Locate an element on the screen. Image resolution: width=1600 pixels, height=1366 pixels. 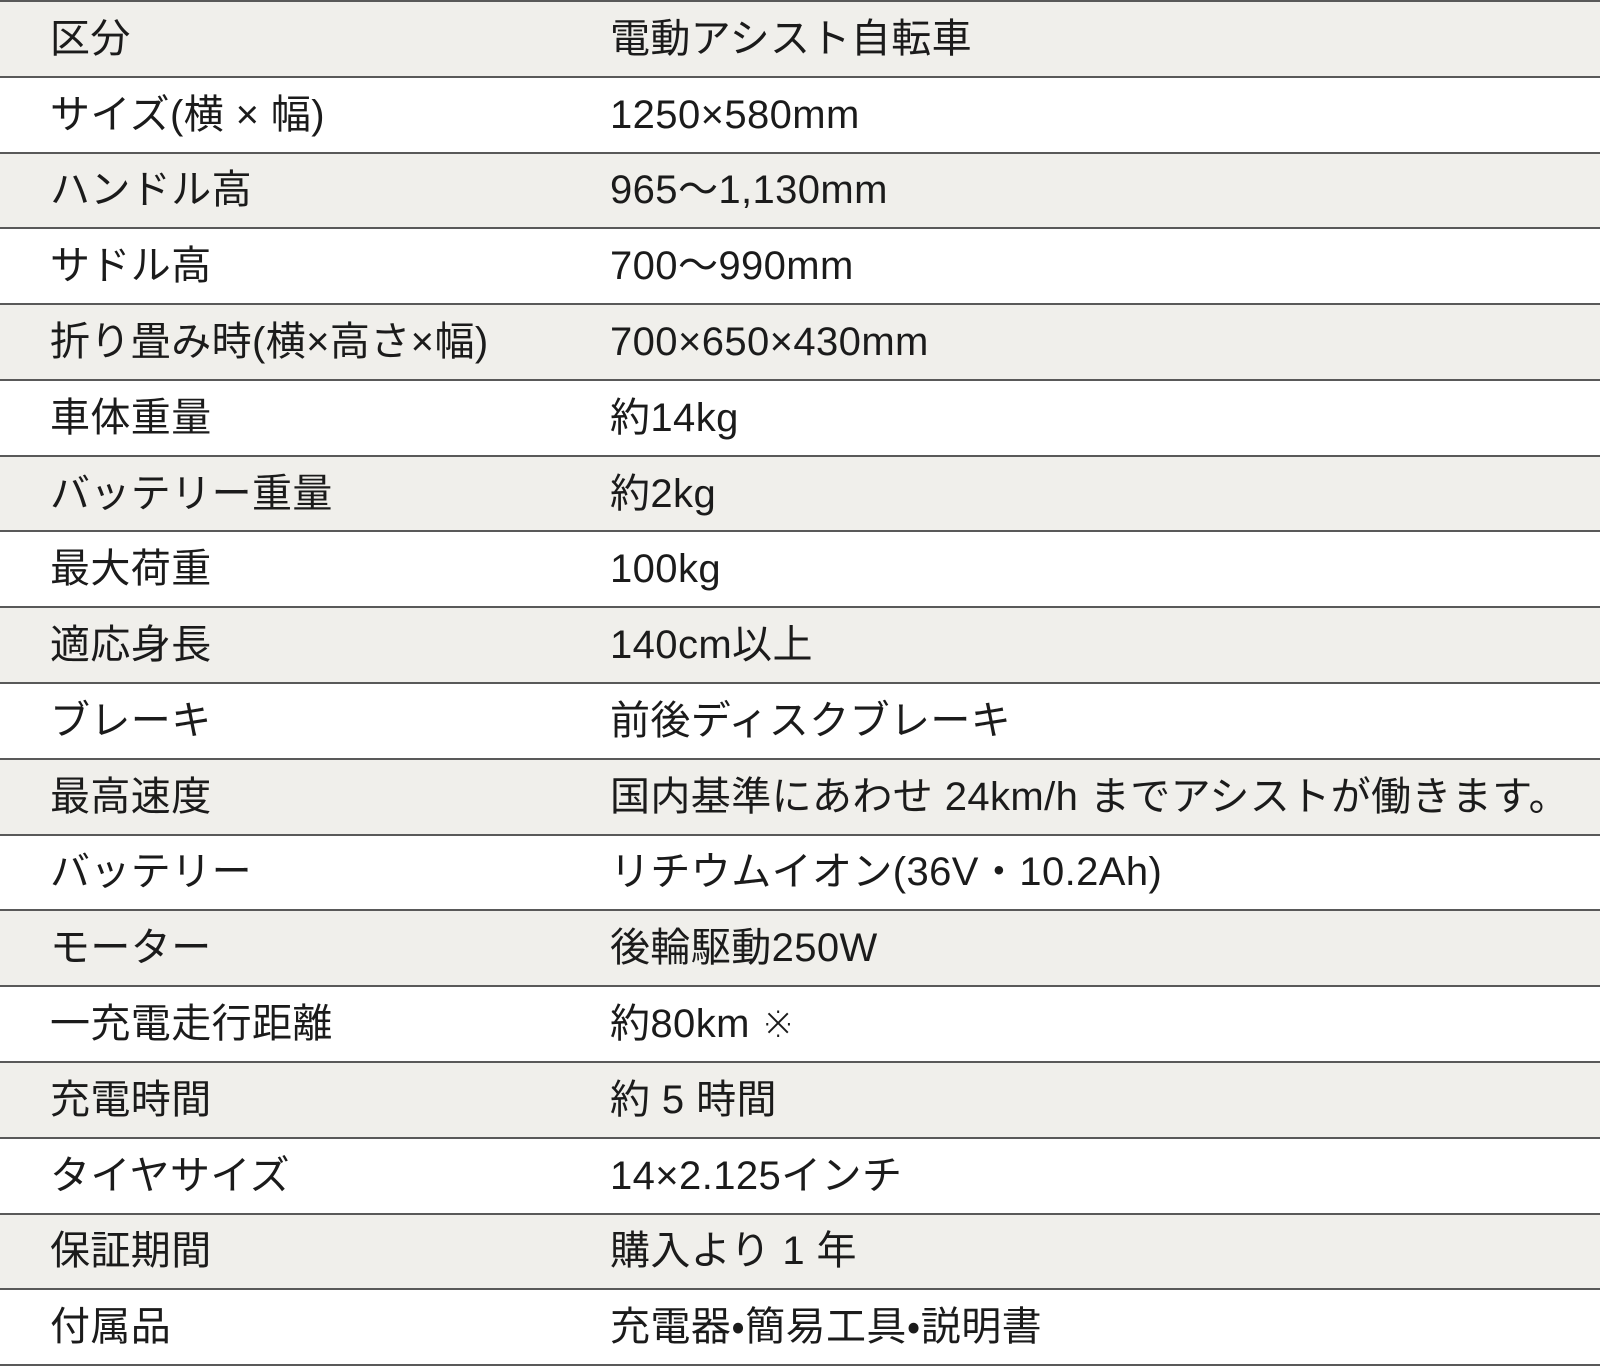
spec-value: 700〜990mm is located at coordinates (732, 266).